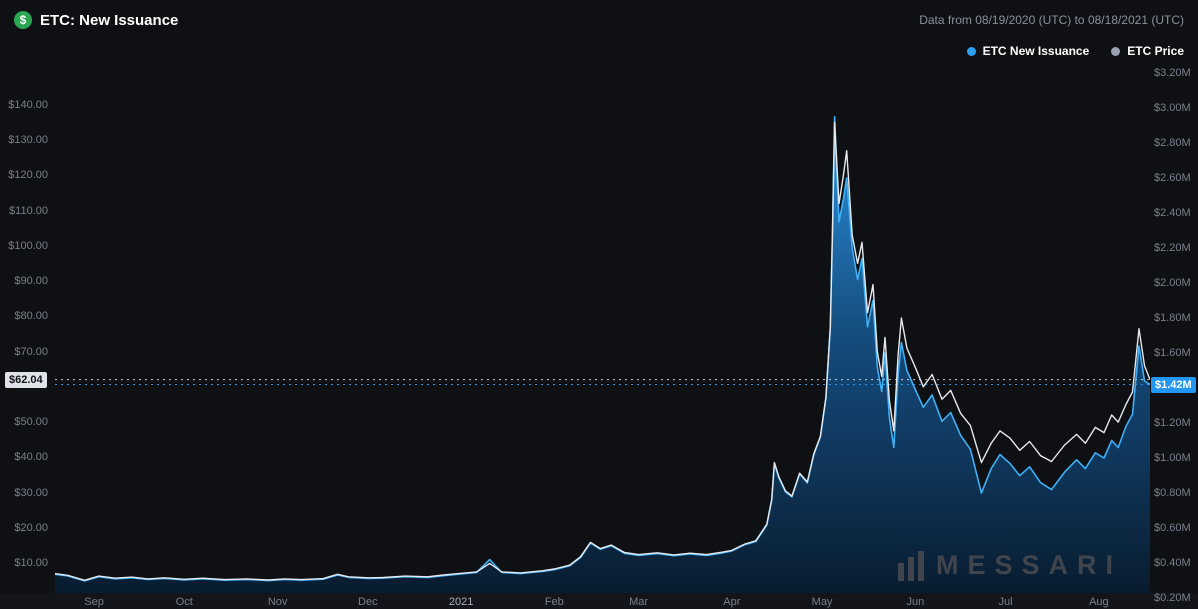 The height and width of the screenshot is (609, 1198). What do you see at coordinates (31, 422) in the screenshot?
I see `y-axis-left-tick: $50.00` at bounding box center [31, 422].